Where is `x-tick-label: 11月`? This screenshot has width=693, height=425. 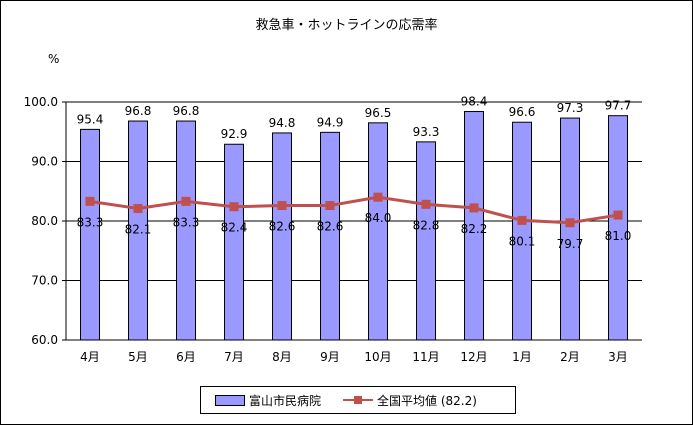
x-tick-label: 11月 is located at coordinates (425, 357).